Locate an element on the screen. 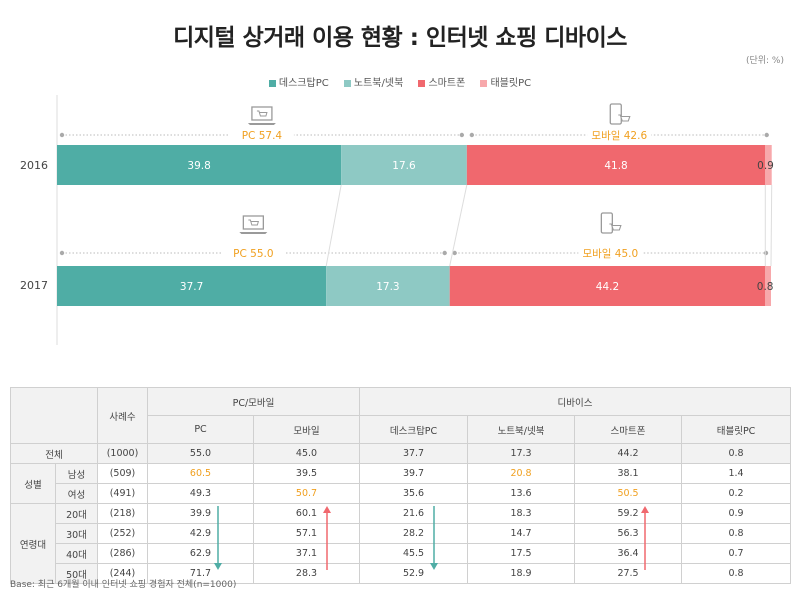 This screenshot has height=601, width=800. pc-label-bg is located at coordinates (261, 135).